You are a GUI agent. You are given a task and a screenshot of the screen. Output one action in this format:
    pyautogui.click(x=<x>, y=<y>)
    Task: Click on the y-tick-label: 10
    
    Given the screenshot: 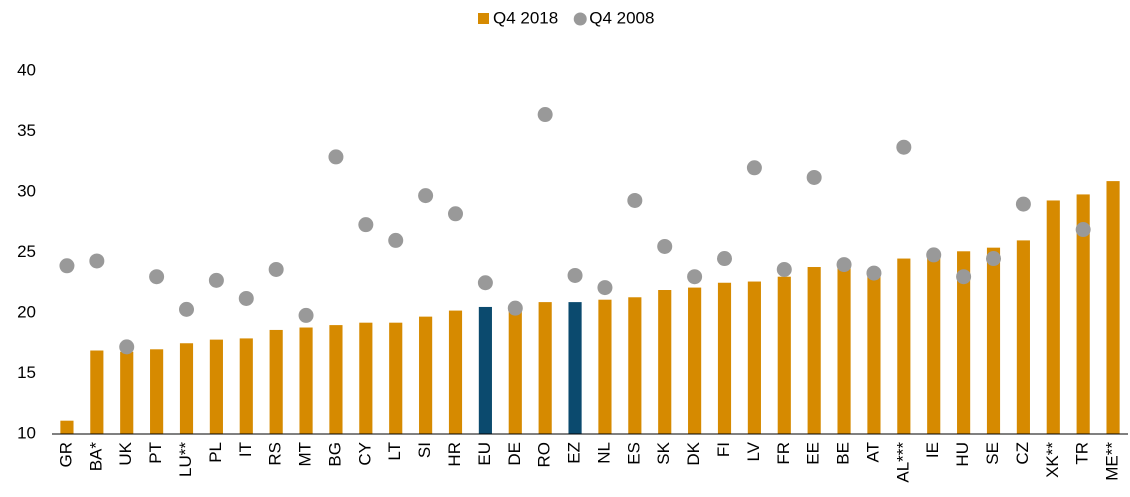 What is the action you would take?
    pyautogui.click(x=26, y=432)
    